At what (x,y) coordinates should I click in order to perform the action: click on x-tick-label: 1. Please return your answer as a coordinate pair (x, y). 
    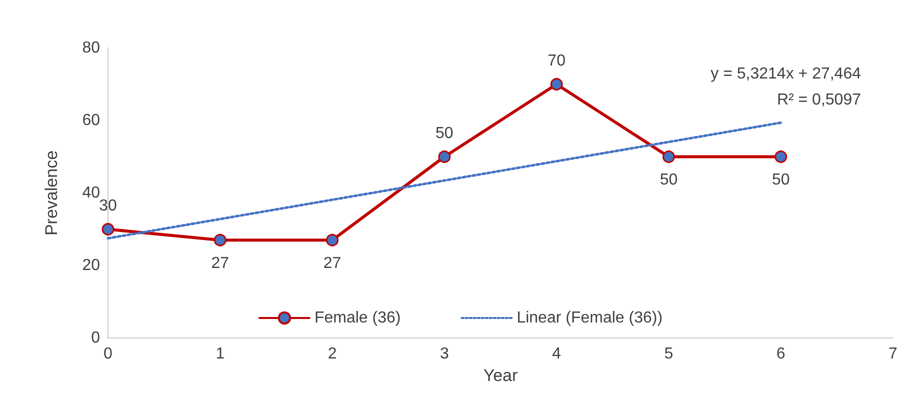
    Looking at the image, I should click on (220, 354).